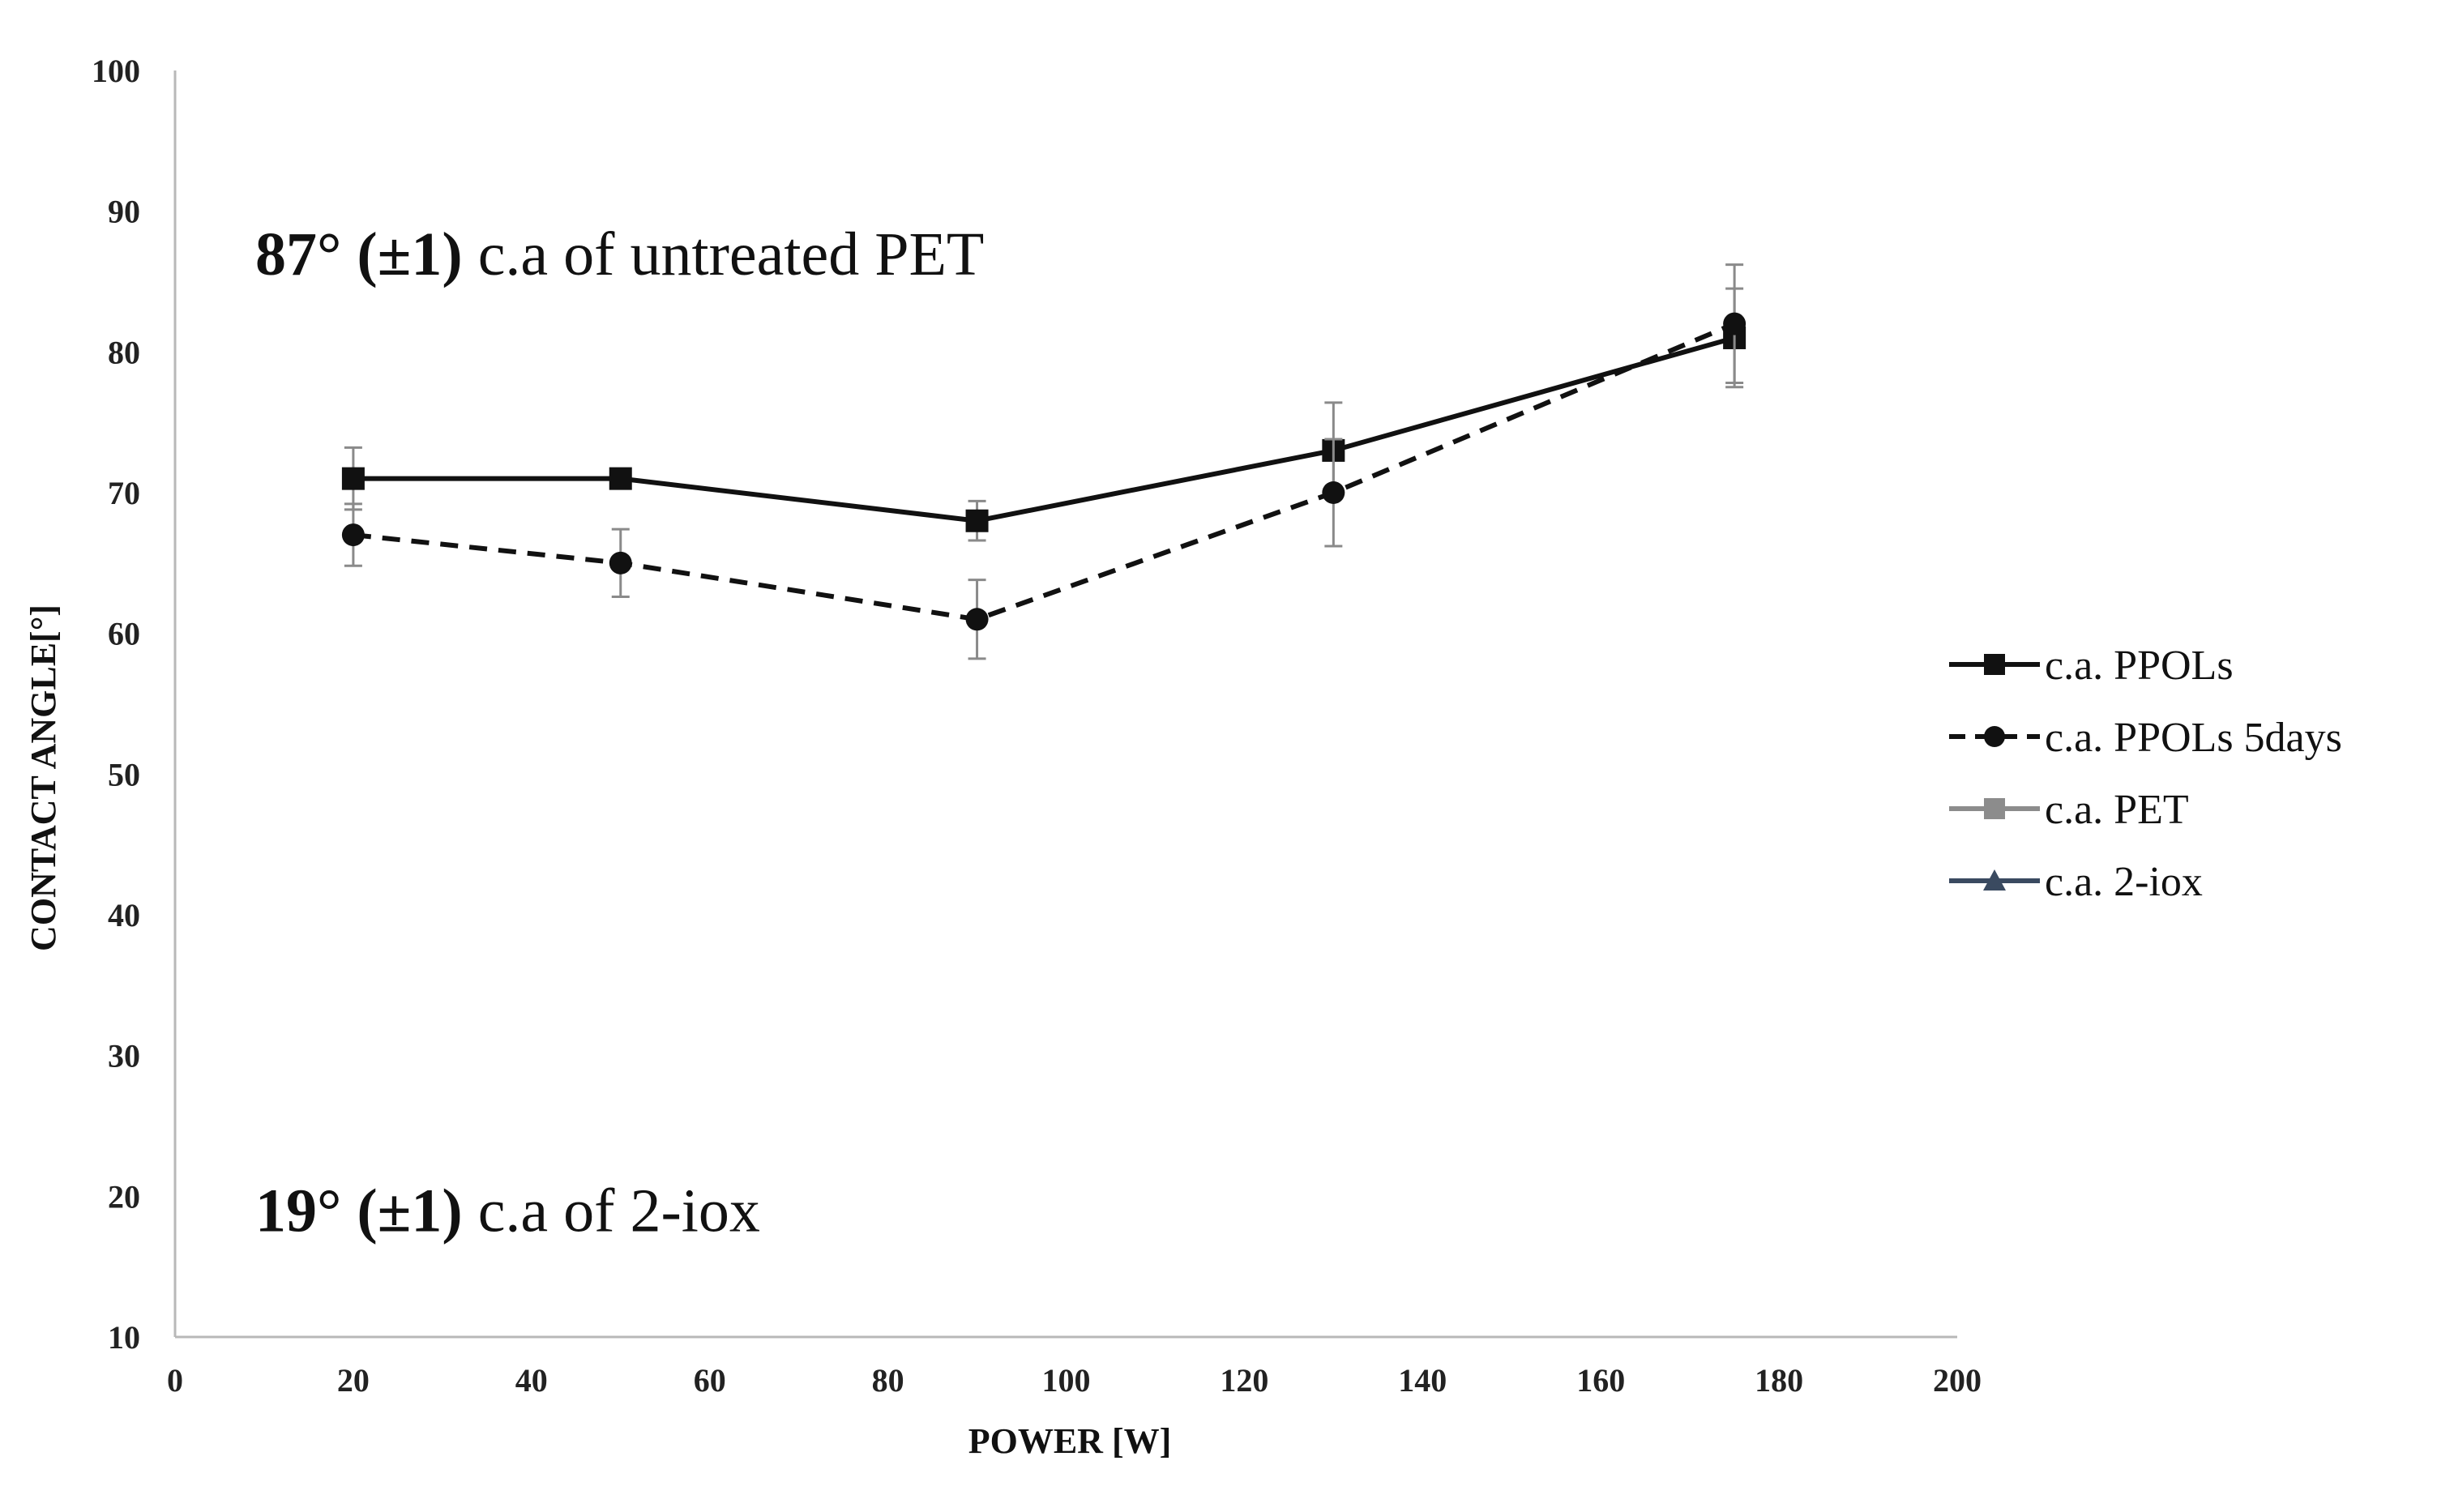  I want to click on series-c-a-ppols, so click(1044, 414).